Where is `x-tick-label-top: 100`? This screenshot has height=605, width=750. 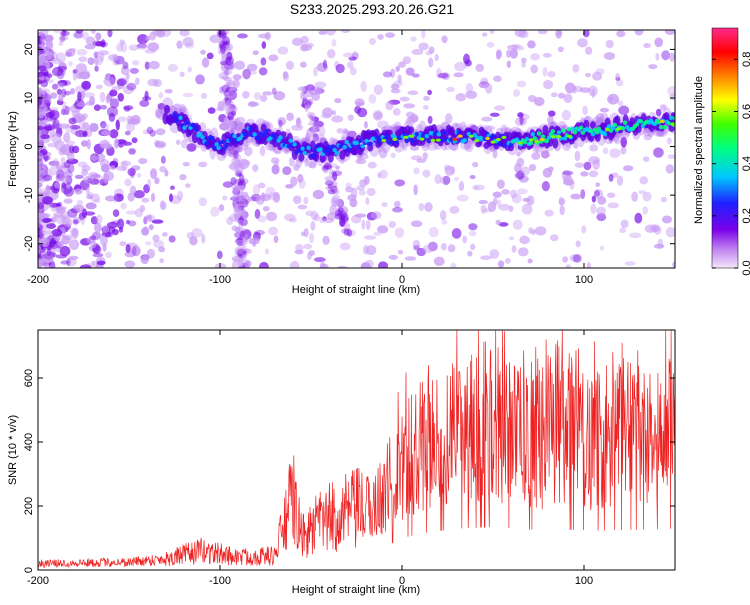
x-tick-label-top: 100 is located at coordinates (584, 280).